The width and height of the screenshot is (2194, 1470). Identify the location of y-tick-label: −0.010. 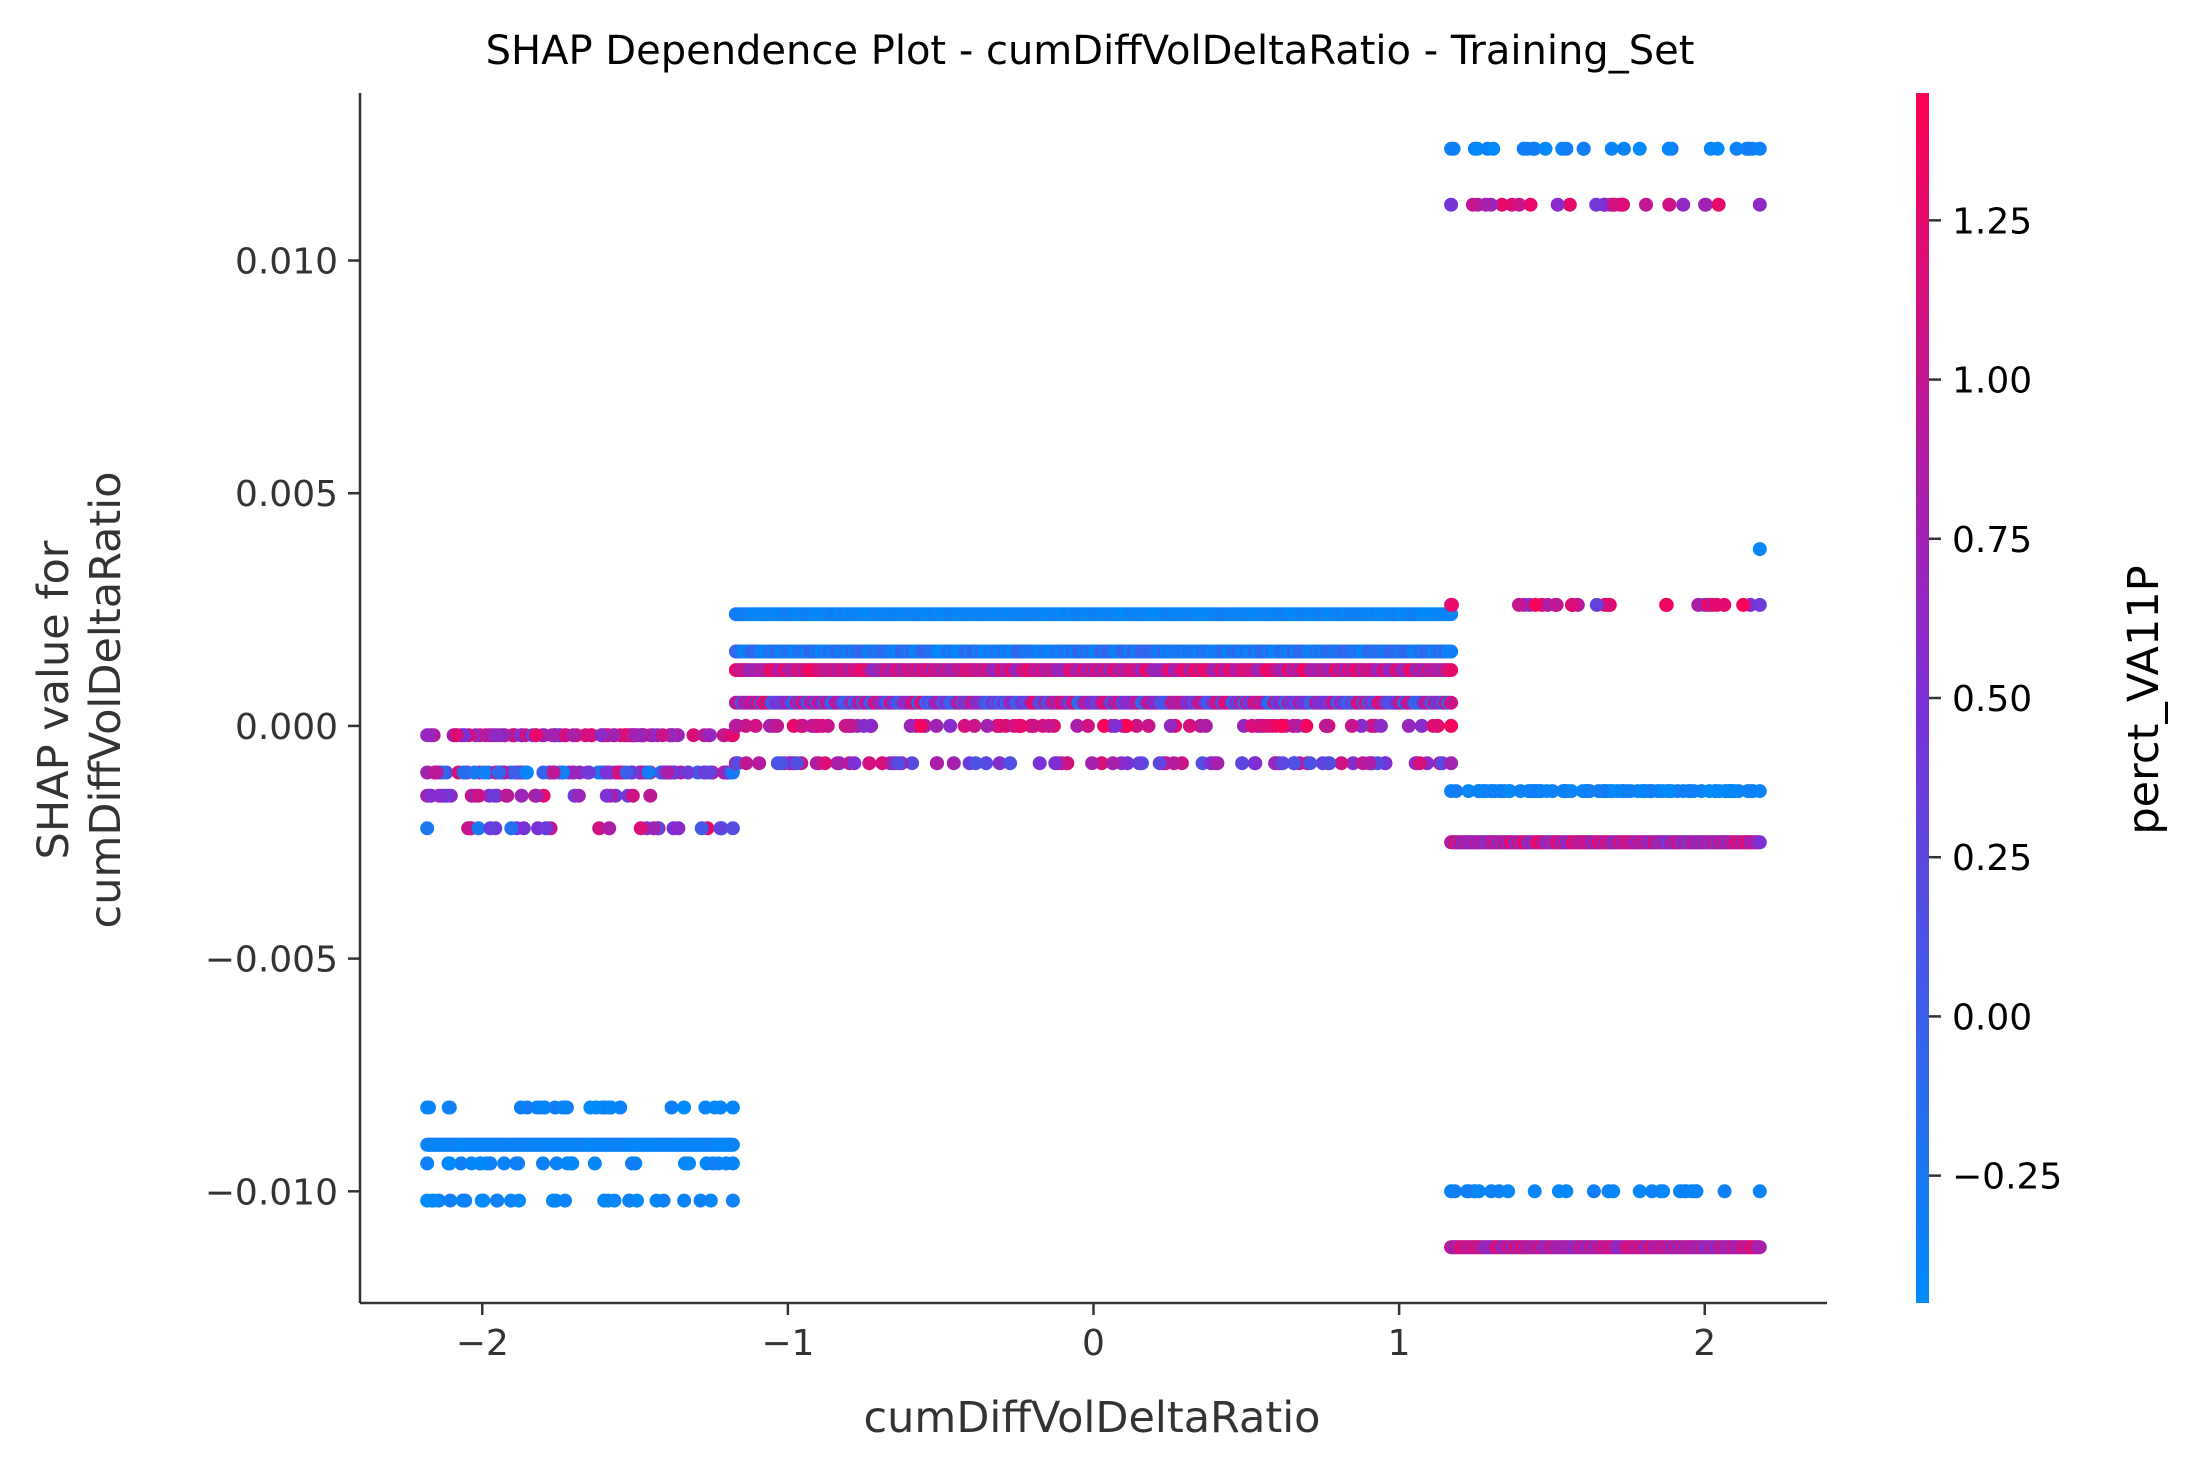
(271, 1192).